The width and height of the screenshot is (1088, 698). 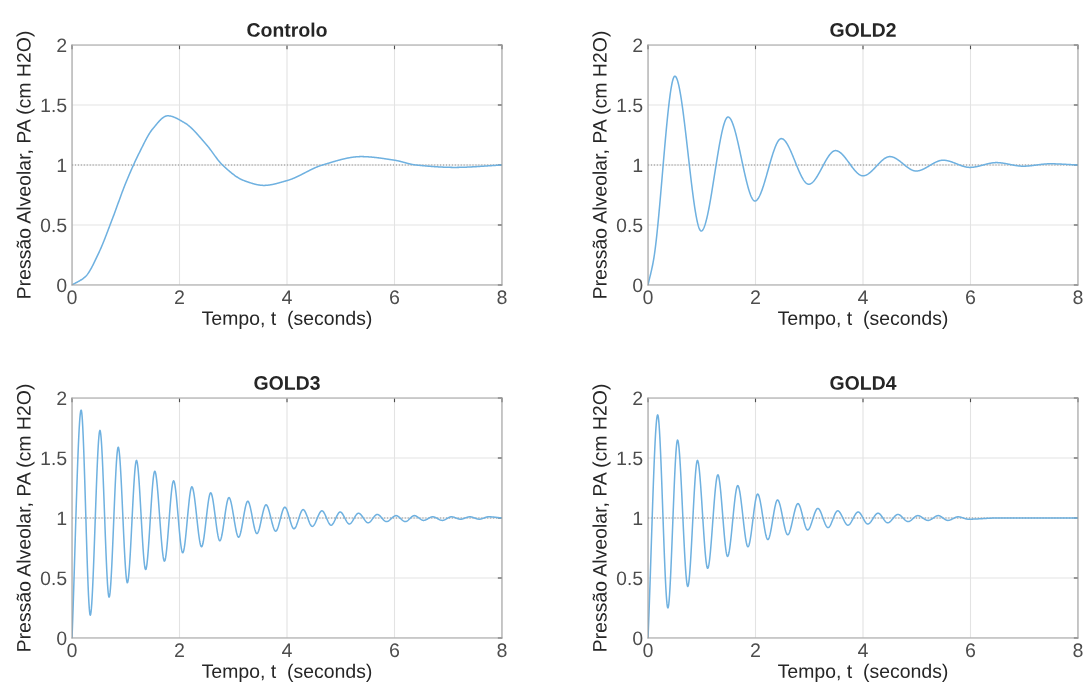 I want to click on chart-title: Controlo, so click(x=287, y=29).